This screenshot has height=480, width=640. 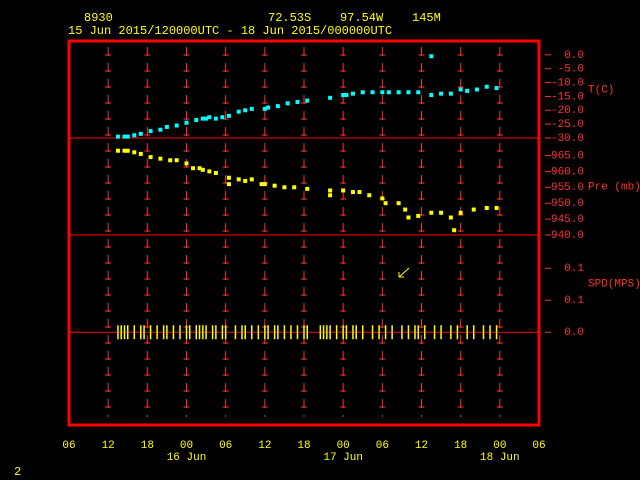 What do you see at coordinates (601, 90) in the screenshot?
I see `axis-label: T(C)` at bounding box center [601, 90].